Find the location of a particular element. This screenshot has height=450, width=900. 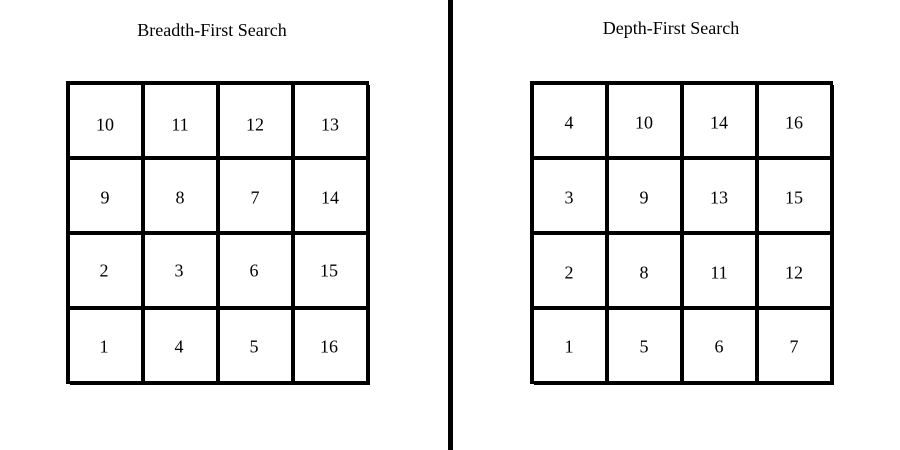

dfs-cell-r4-c2: 5 is located at coordinates (646, 347).